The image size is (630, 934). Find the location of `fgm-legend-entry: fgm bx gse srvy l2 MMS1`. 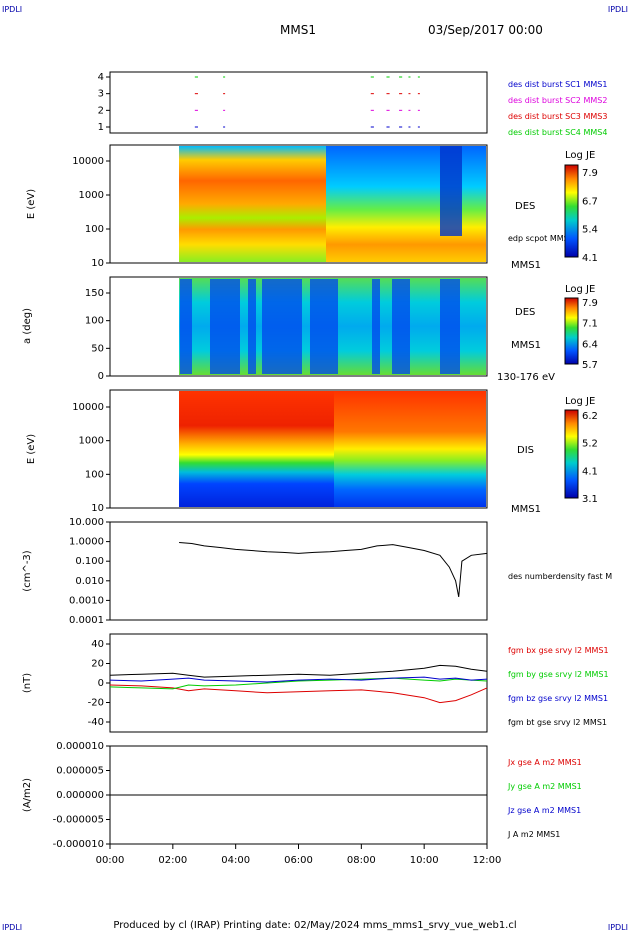

fgm-legend-entry: fgm bx gse srvy l2 MMS1 is located at coordinates (558, 650).